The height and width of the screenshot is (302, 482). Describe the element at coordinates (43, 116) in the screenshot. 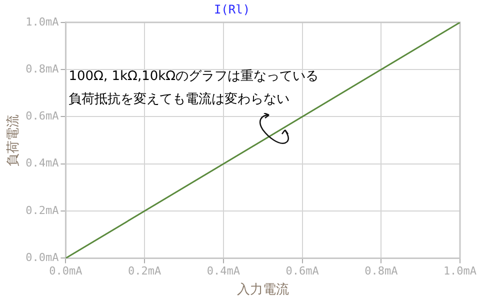

I see `y-tick-label: 0.6mA` at that location.